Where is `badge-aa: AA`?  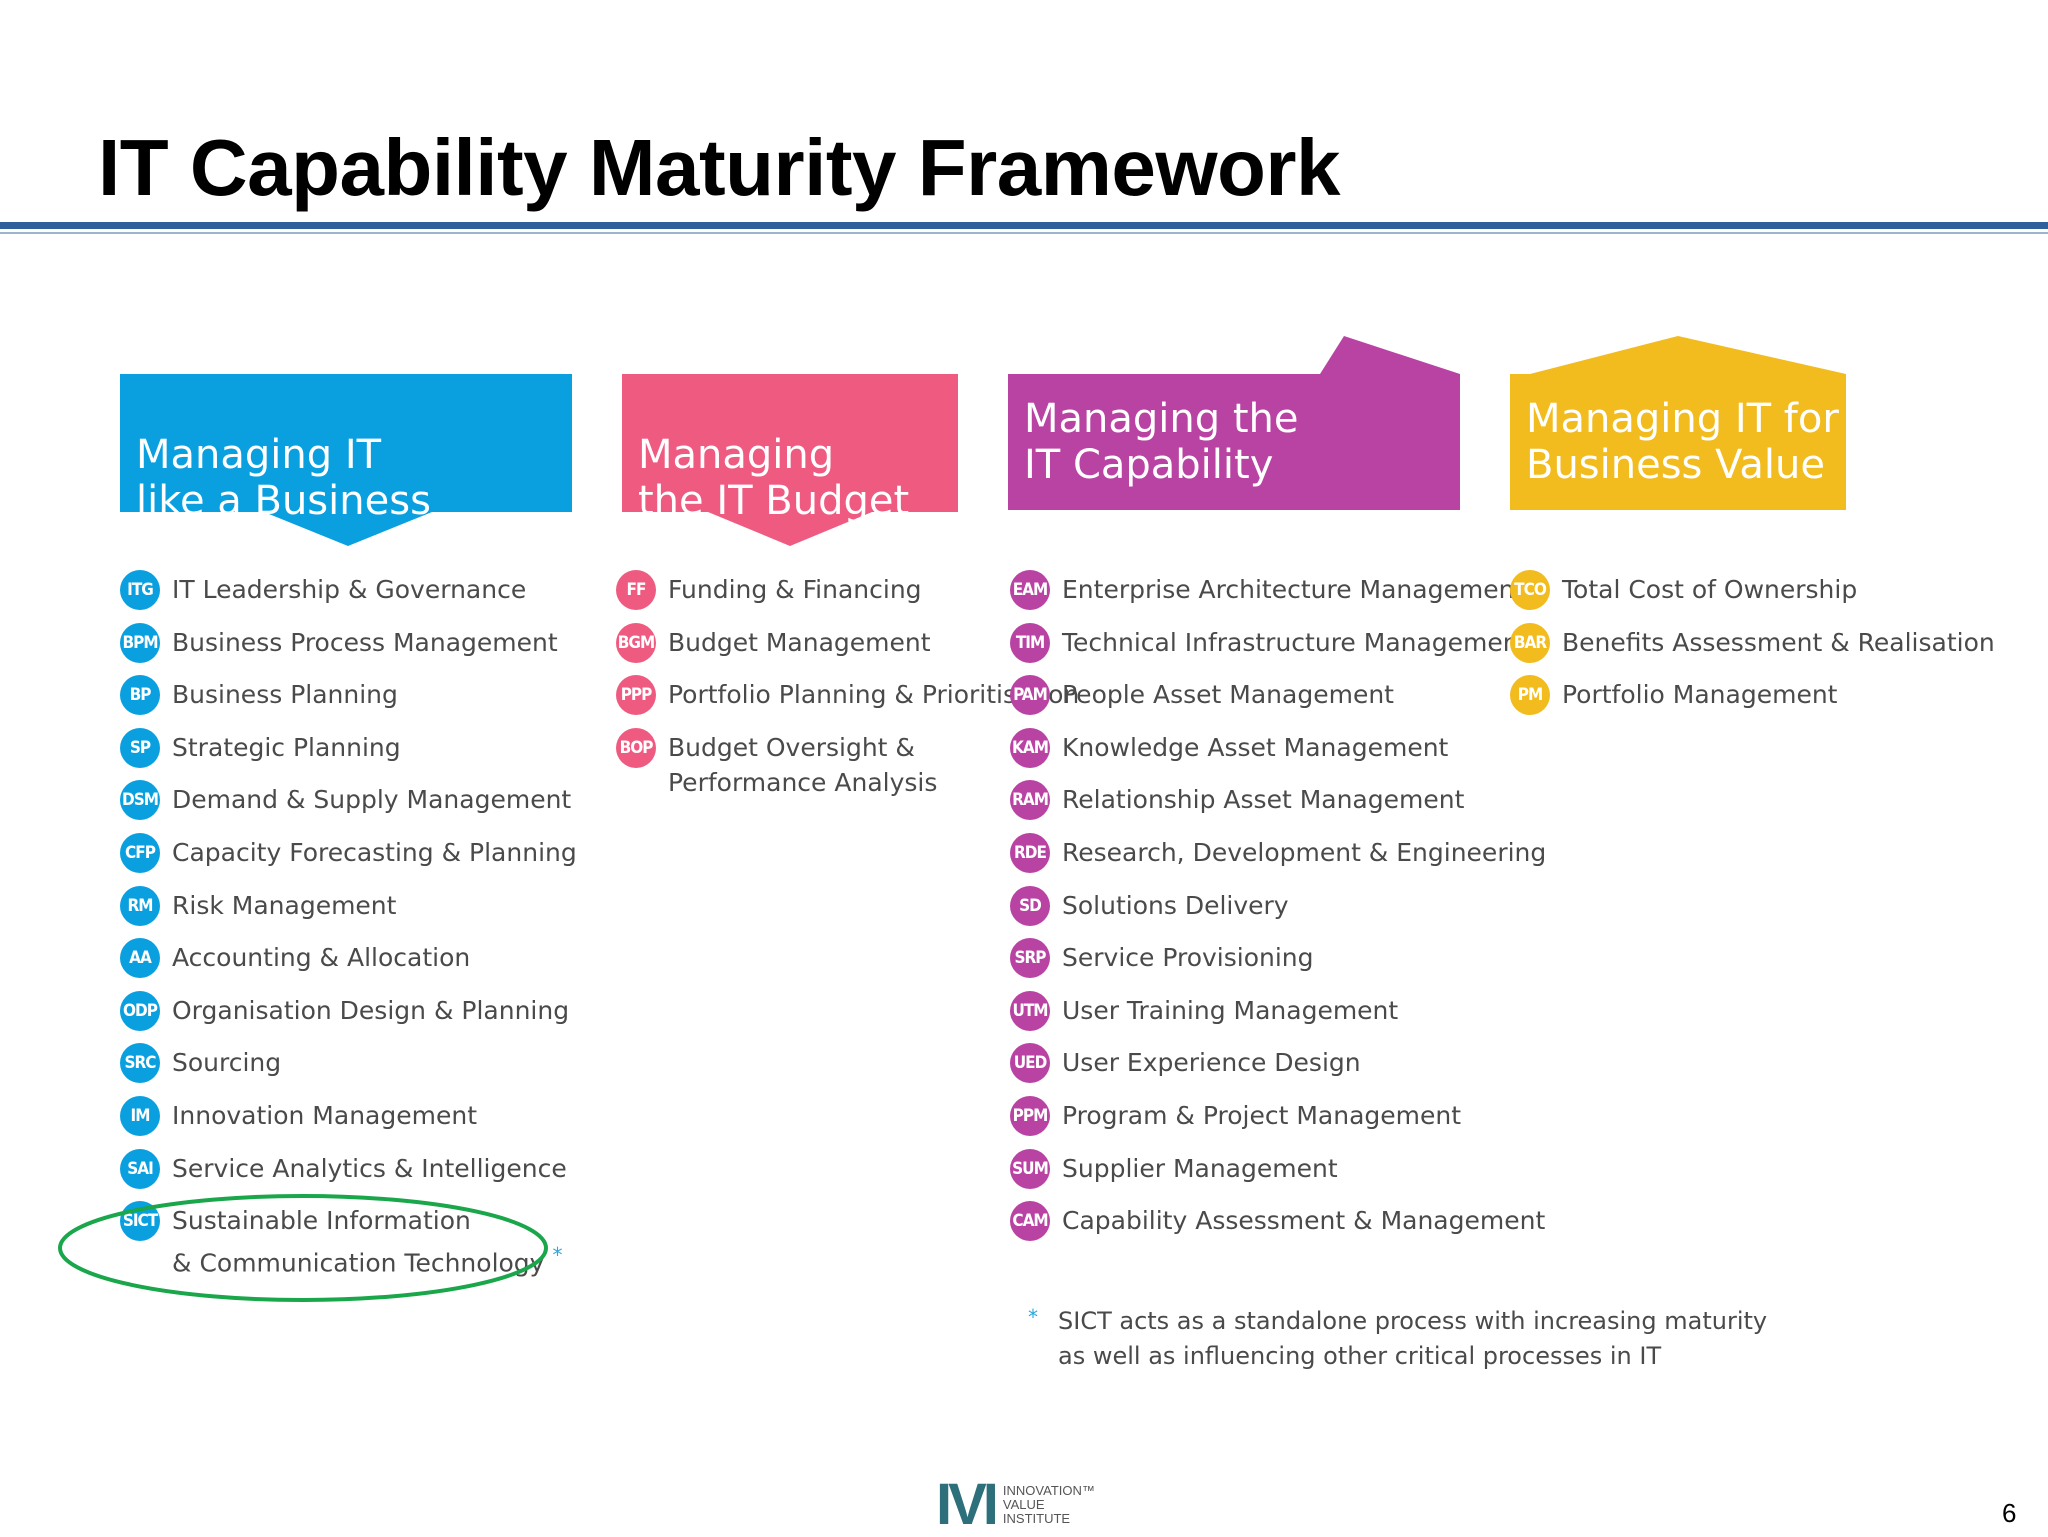
badge-aa: AA is located at coordinates (140, 958).